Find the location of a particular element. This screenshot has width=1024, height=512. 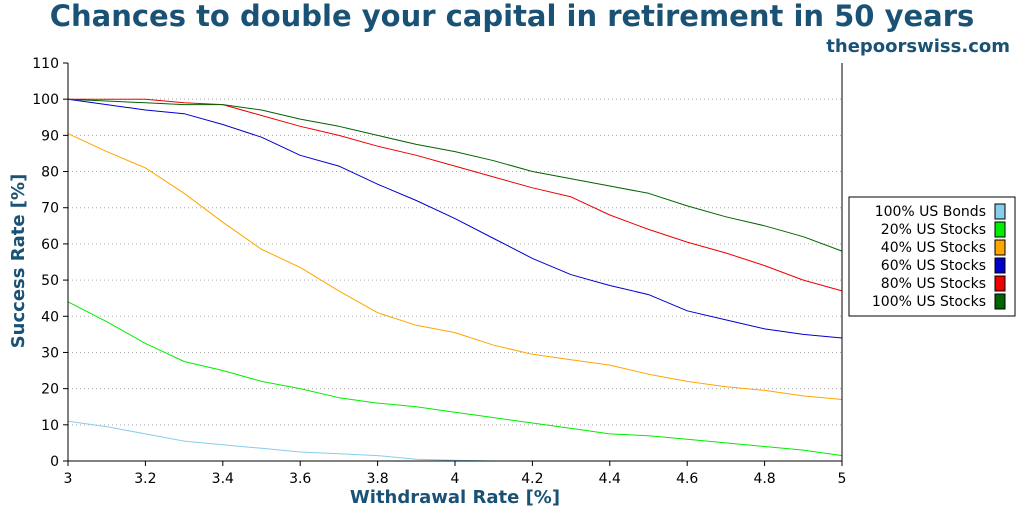

y-tick-label: 80 is located at coordinates (50, 173).